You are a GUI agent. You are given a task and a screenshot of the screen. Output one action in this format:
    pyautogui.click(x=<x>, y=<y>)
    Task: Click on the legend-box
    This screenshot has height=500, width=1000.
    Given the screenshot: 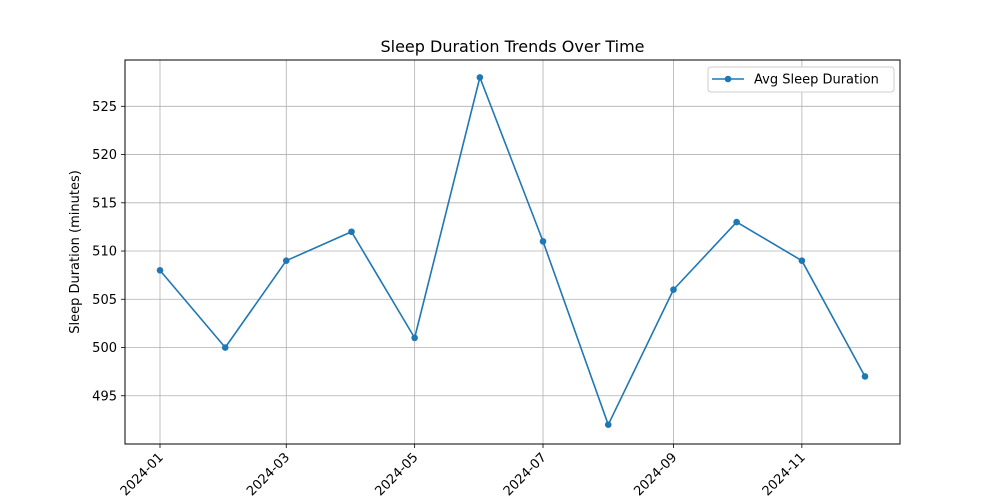 What is the action you would take?
    pyautogui.click(x=801, y=79)
    